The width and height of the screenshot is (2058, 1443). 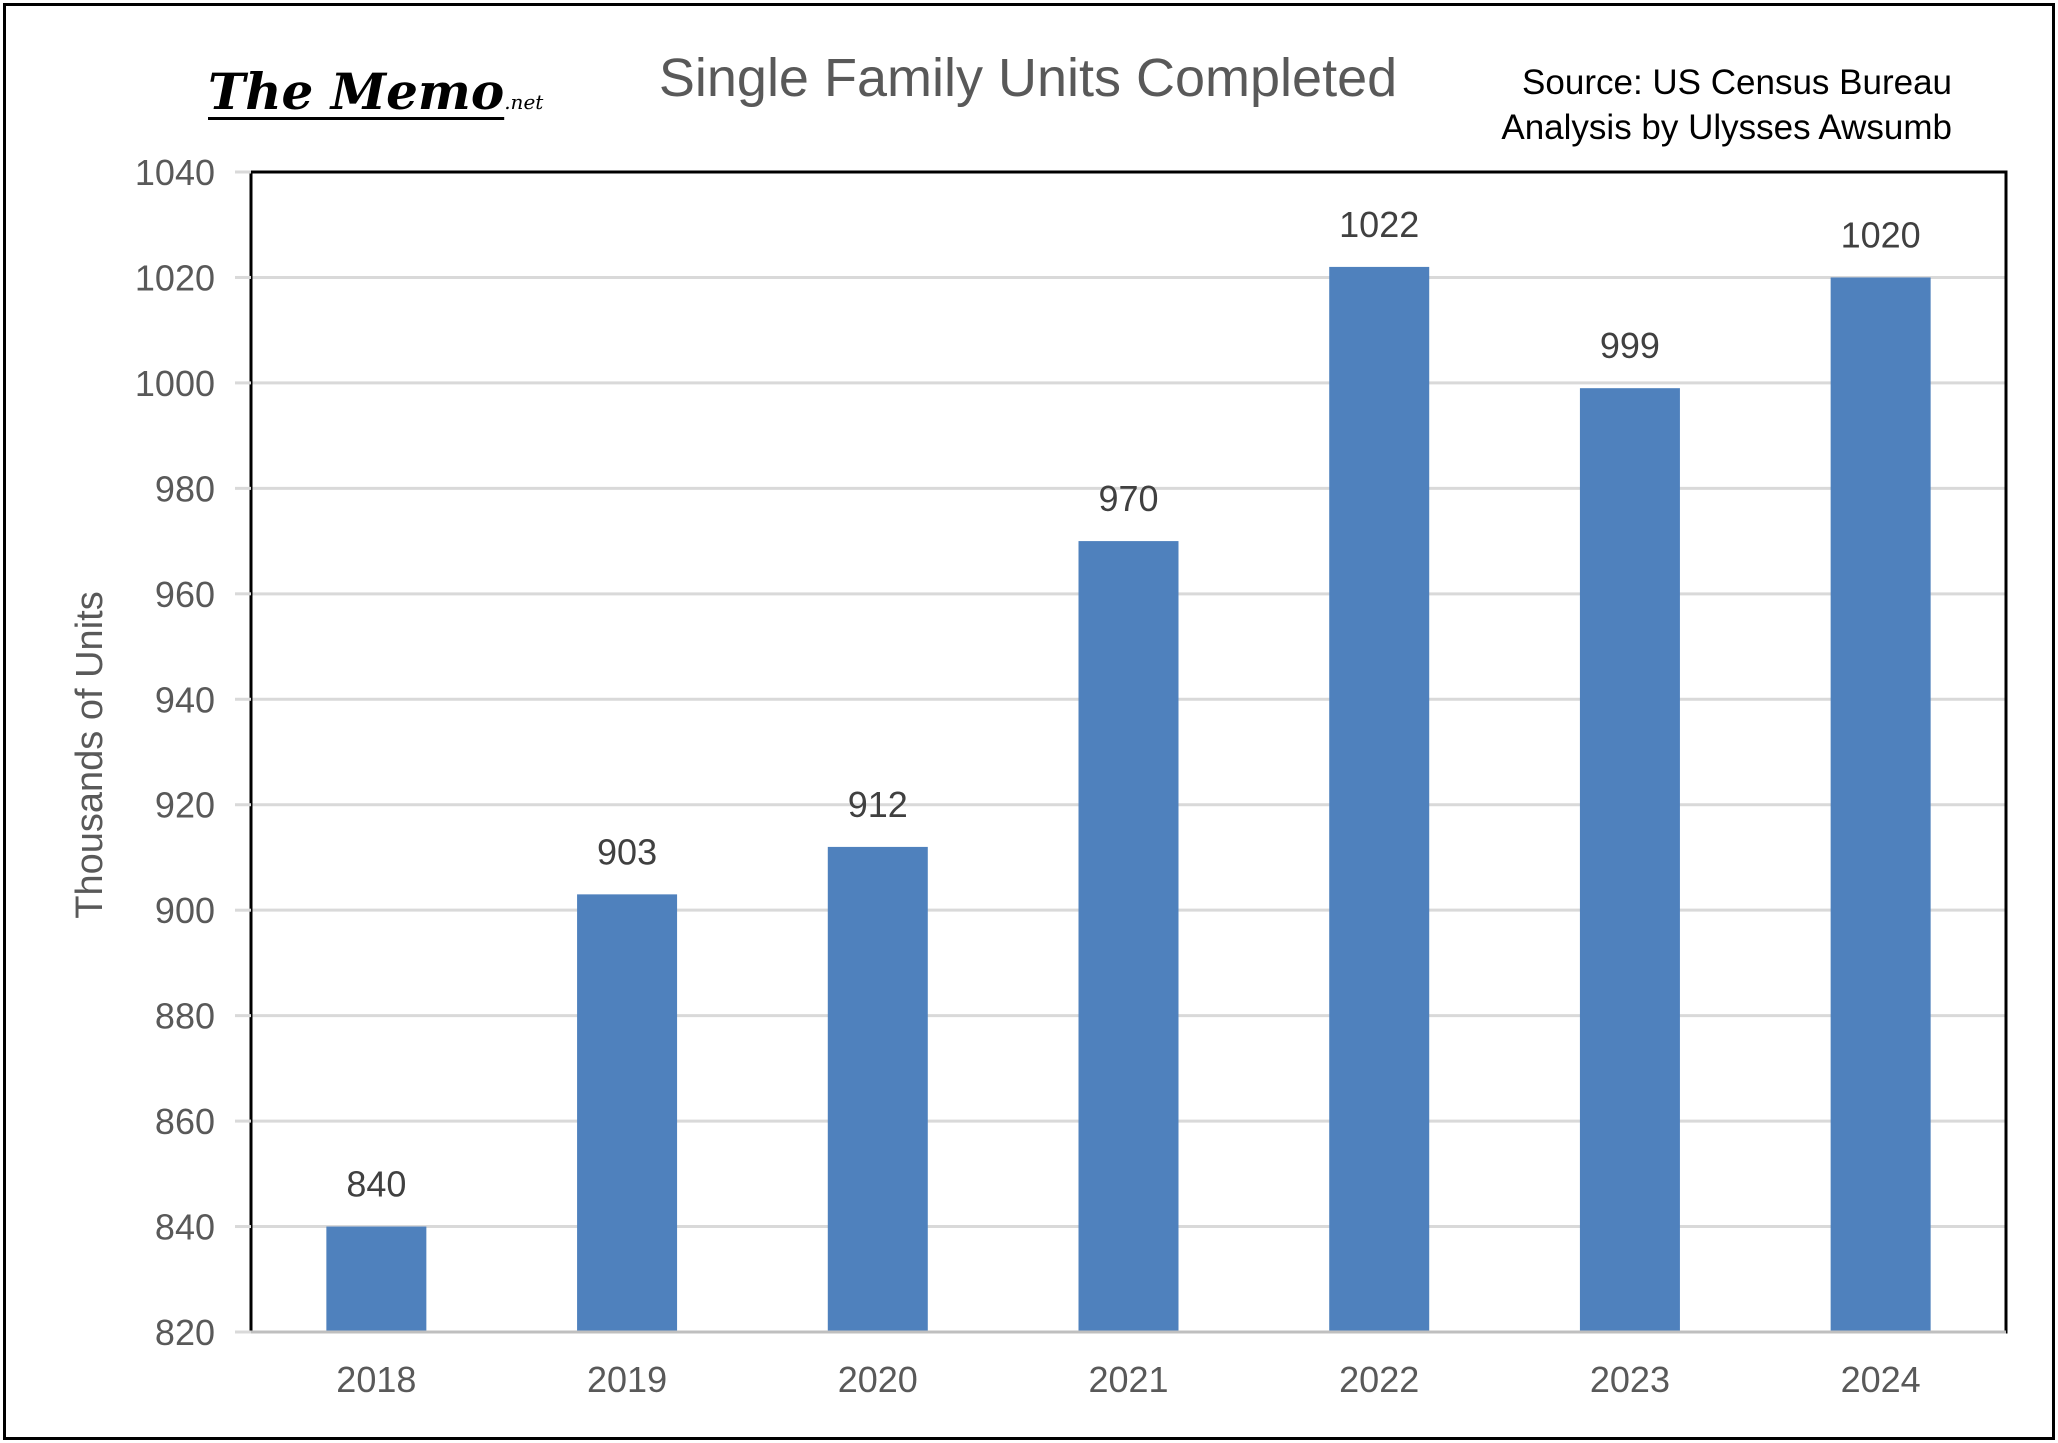 What do you see at coordinates (1881, 1379) in the screenshot?
I see `x-tick-label: 2024` at bounding box center [1881, 1379].